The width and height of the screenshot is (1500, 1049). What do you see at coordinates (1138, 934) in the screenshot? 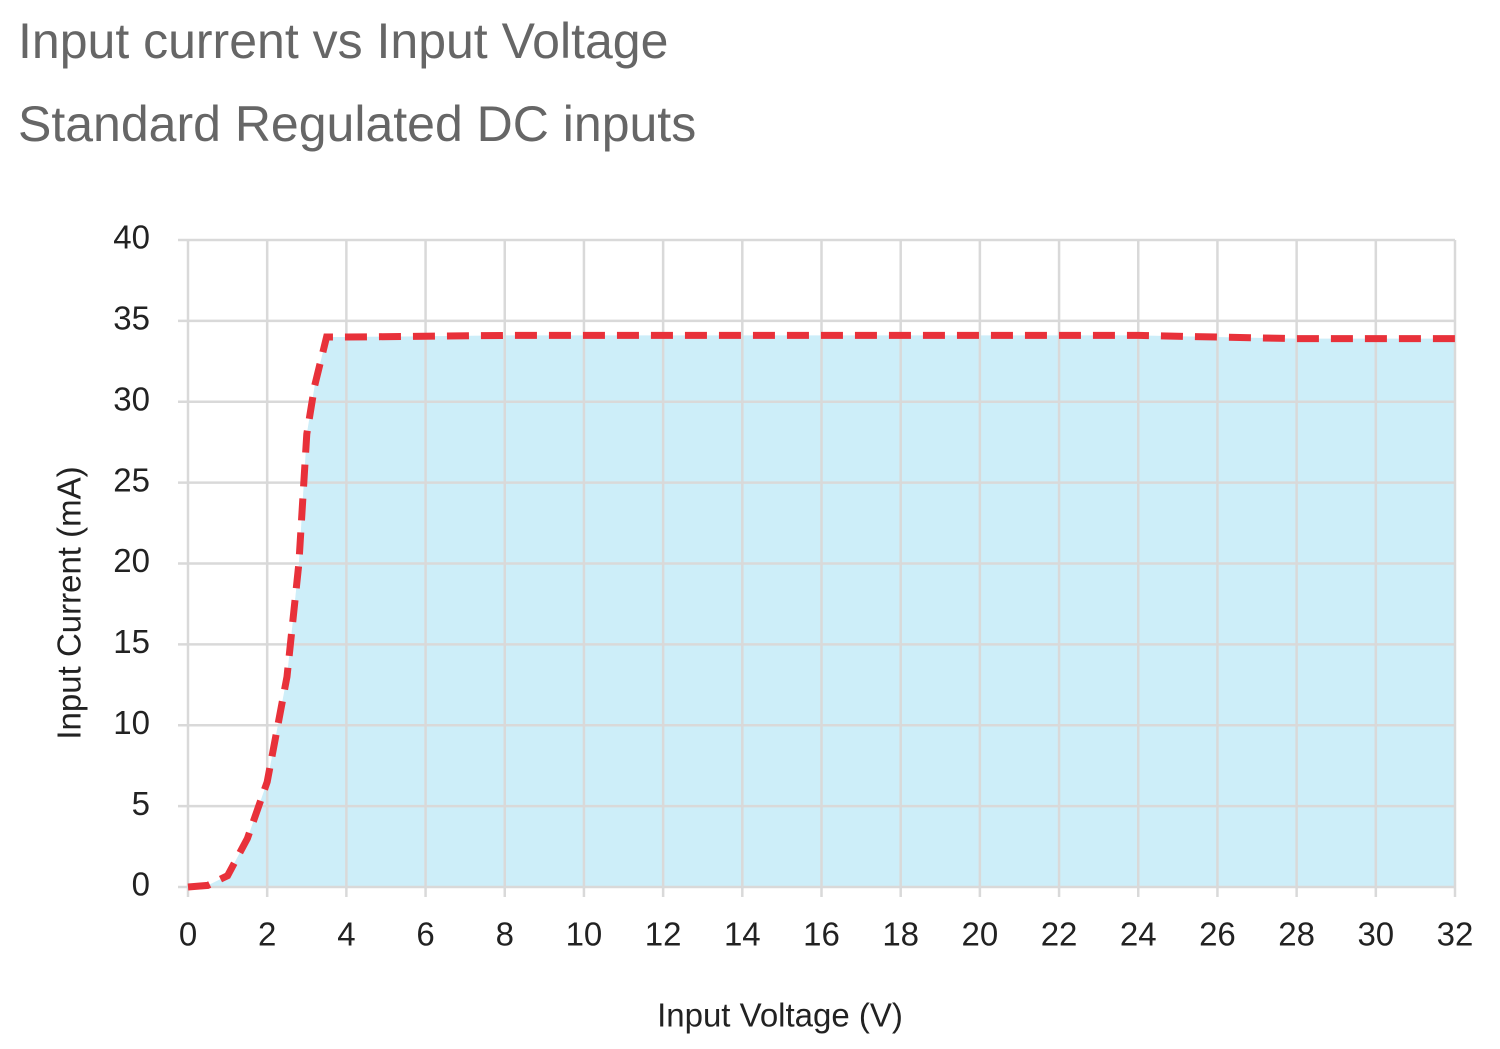
I see `x-tick-label: 24` at bounding box center [1138, 934].